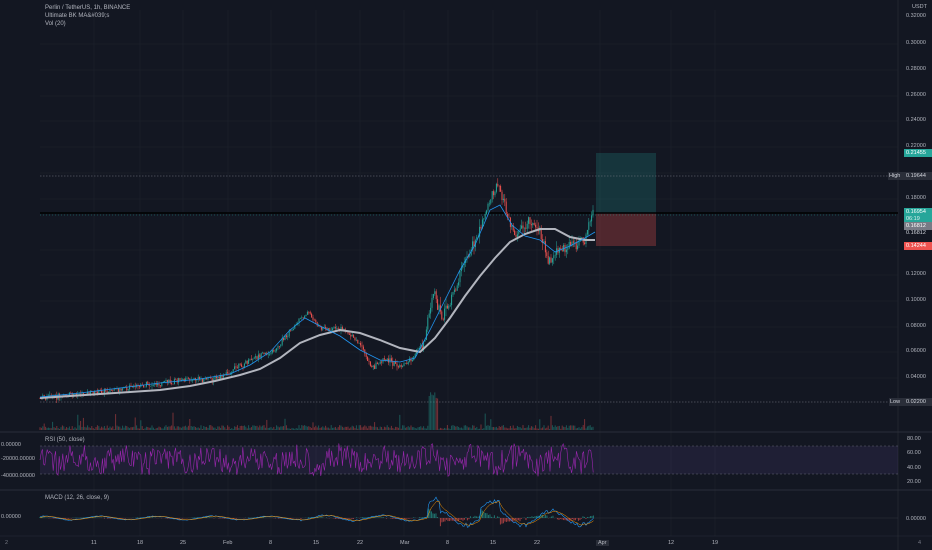  What do you see at coordinates (77, 498) in the screenshot?
I see `macd-legend: MACD (12, 26, close, 9)` at bounding box center [77, 498].